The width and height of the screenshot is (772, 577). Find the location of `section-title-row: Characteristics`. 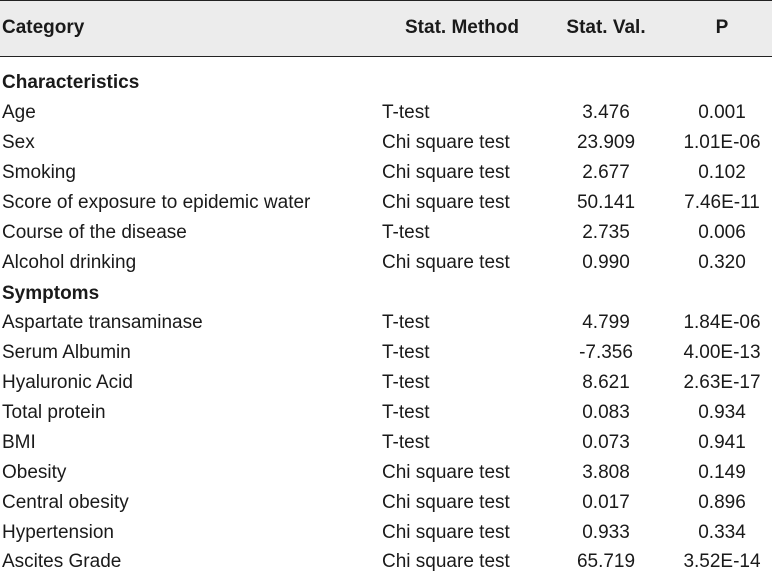

section-title-row: Characteristics is located at coordinates (386, 83).